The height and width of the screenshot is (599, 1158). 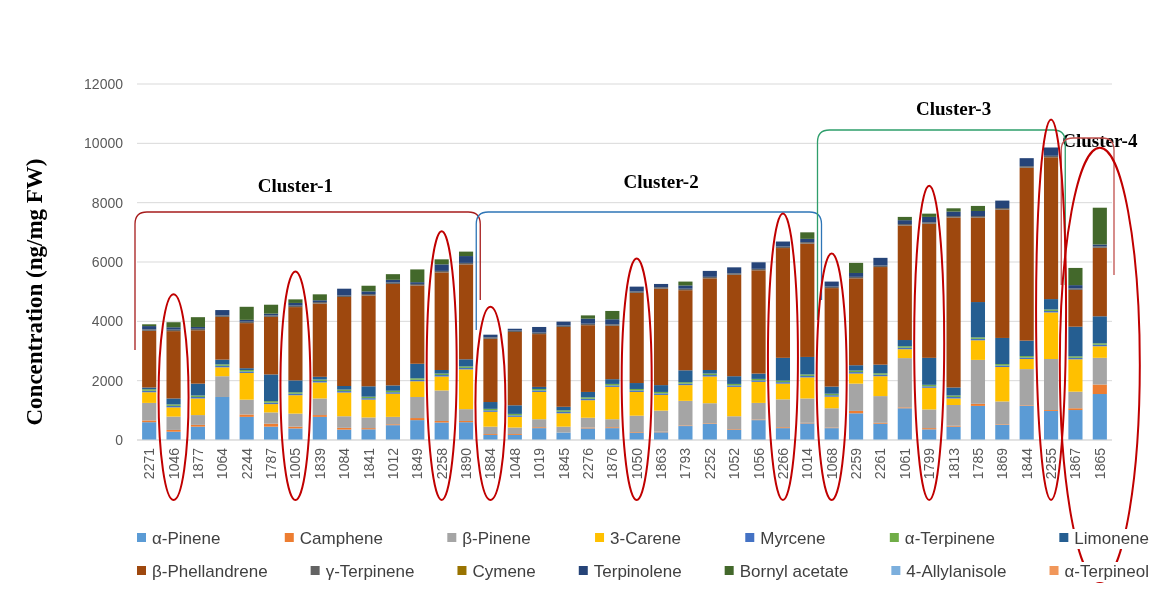 What do you see at coordinates (1026, 463) in the screenshot?
I see `x-tick-label: 1844` at bounding box center [1026, 463].